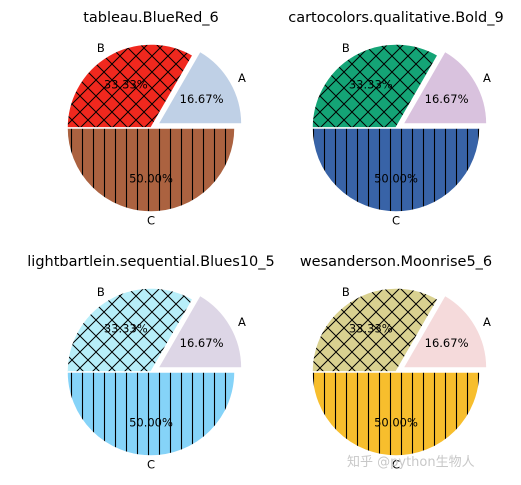  What do you see at coordinates (151, 18) in the screenshot?
I see `pie-title: tableau.BlueRed_6` at bounding box center [151, 18].